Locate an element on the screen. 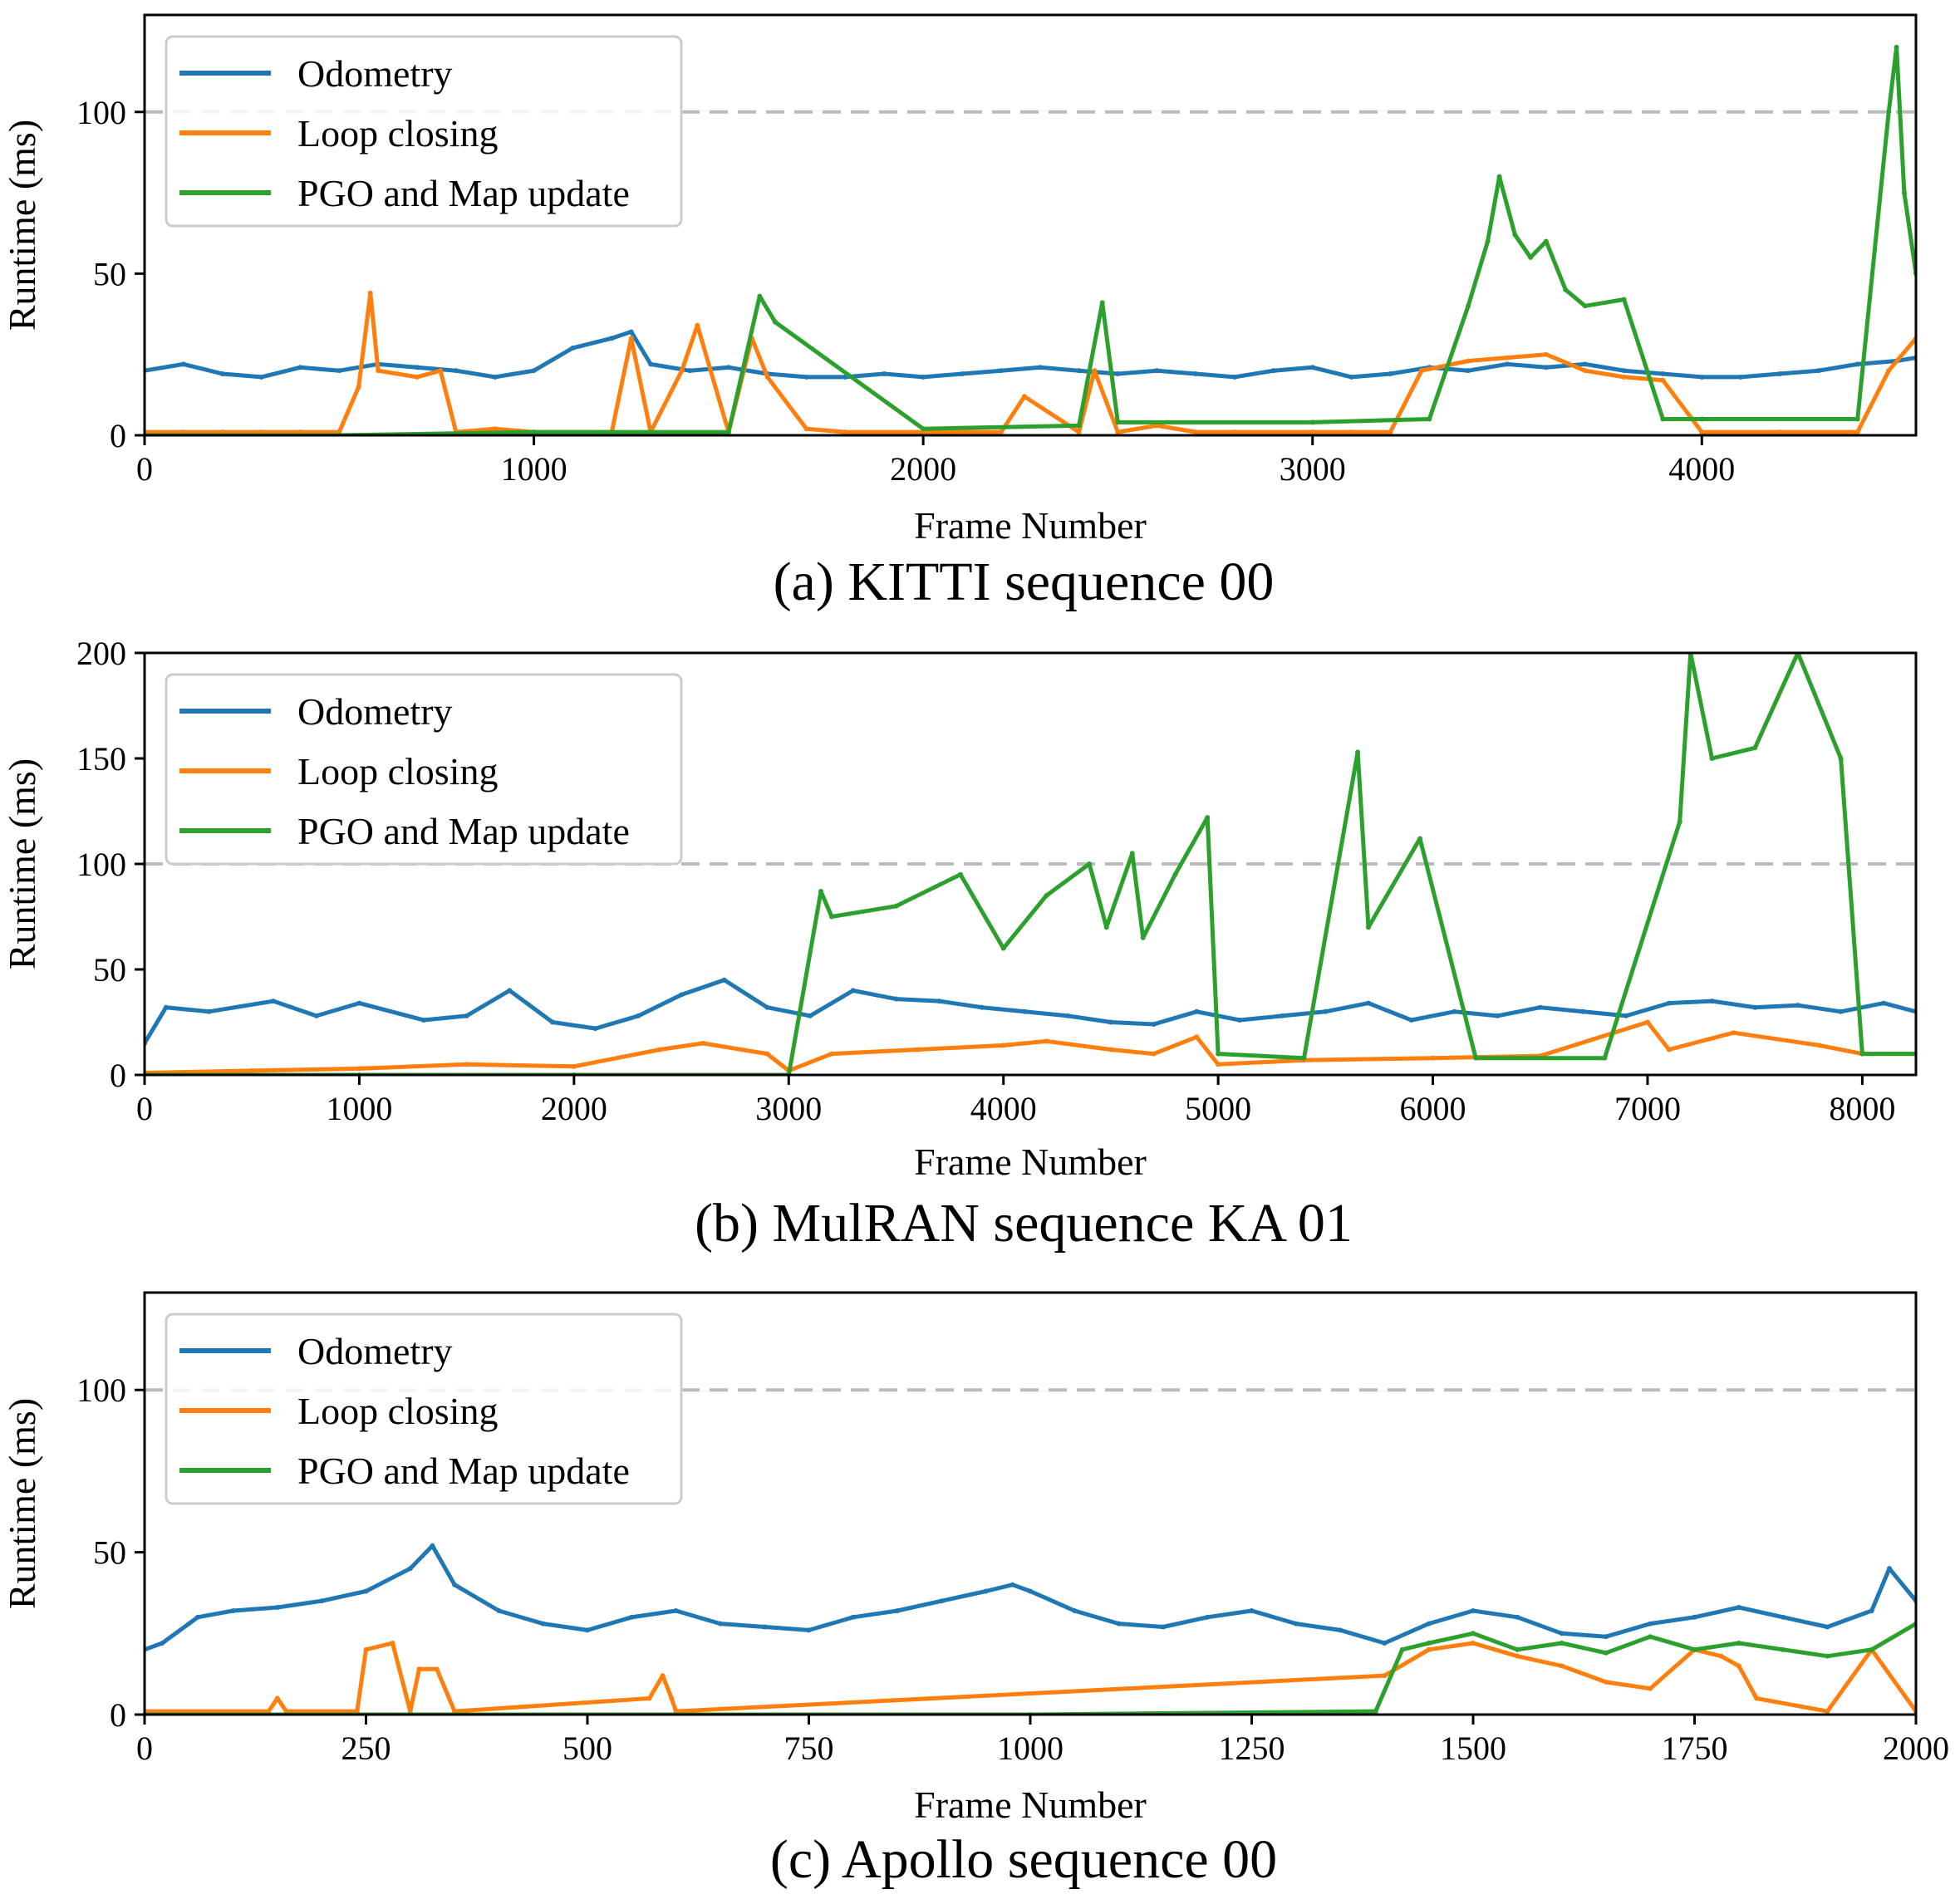 The height and width of the screenshot is (1894, 1960). panel-caption: (b) MulRAN sequence KA 01 is located at coordinates (1024, 1223).